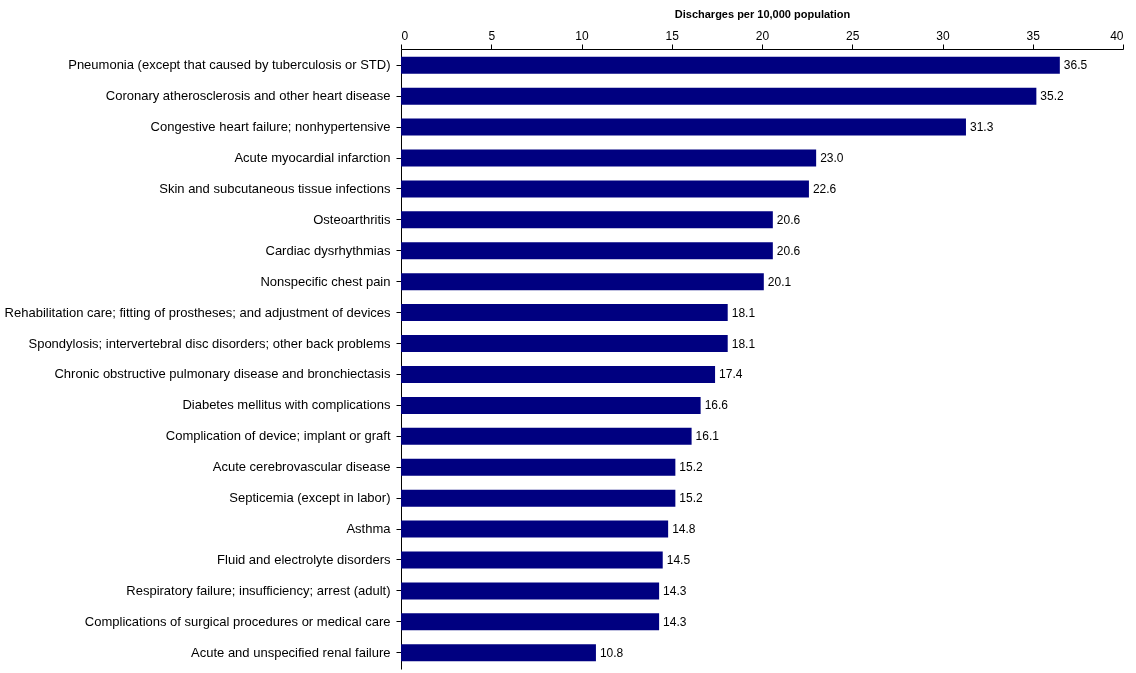  I want to click on x-tick-label: 0, so click(405, 35).